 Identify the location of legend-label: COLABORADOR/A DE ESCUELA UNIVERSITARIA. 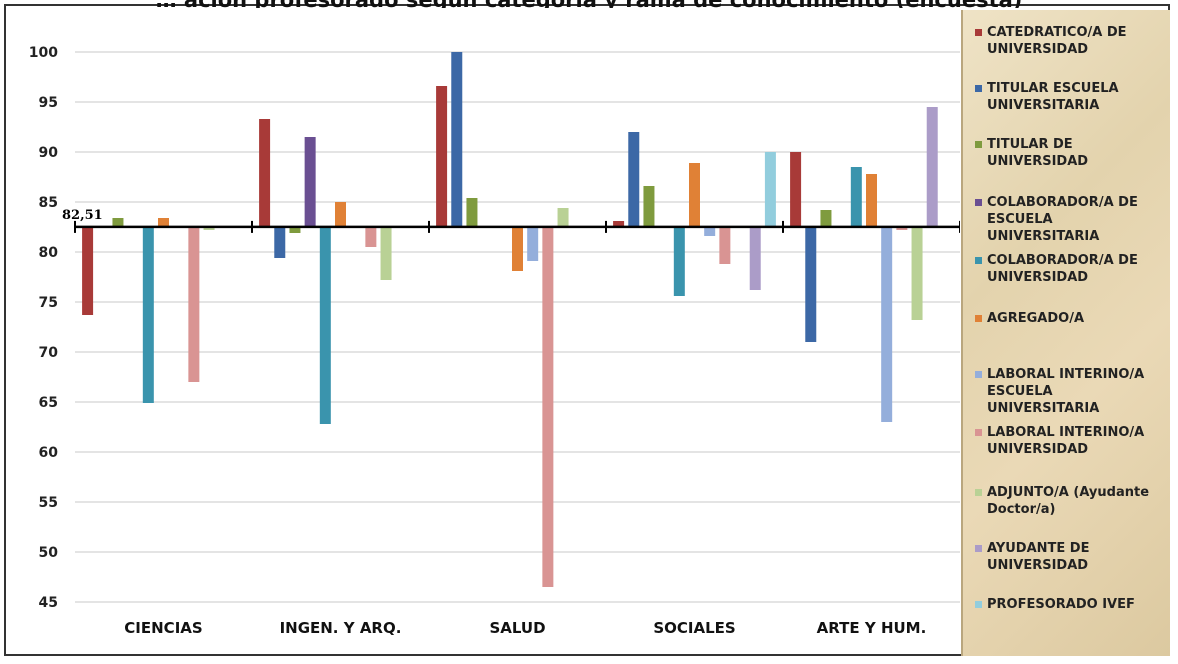
(1062, 219).